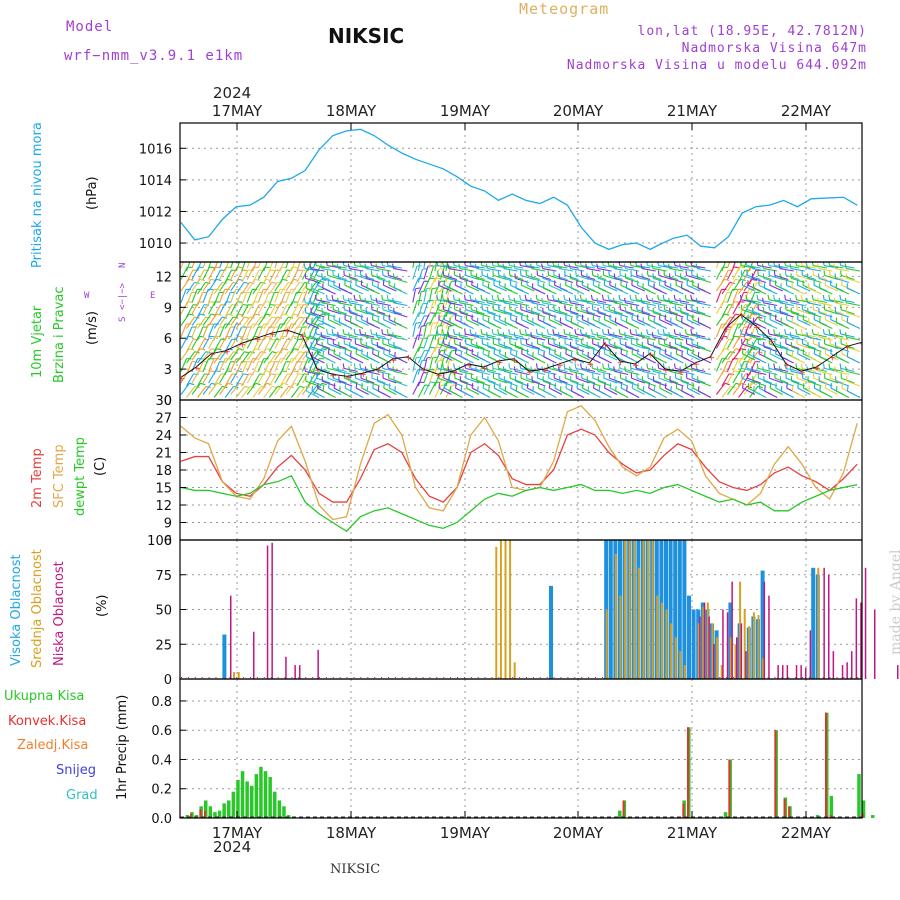 The width and height of the screenshot is (900, 900). Describe the element at coordinates (774, 48) in the screenshot. I see `elevation-label: Nadmorska Visina 647m` at that location.